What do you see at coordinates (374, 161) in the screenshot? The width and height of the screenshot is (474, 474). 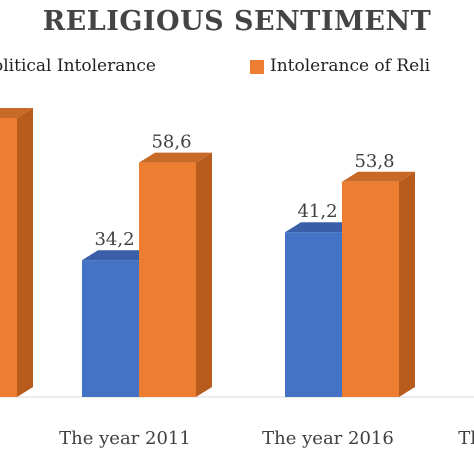 I see `data-label-bar-intolerance-of-religious-2: 53,8` at bounding box center [374, 161].